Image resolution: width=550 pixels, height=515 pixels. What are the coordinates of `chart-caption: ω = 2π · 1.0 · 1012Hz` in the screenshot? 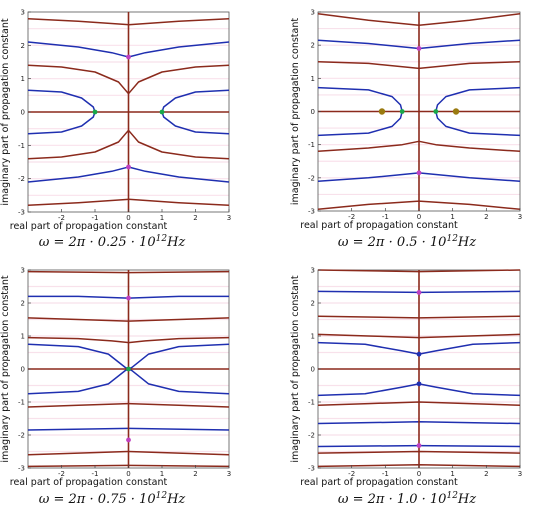 It's located at (407, 499).